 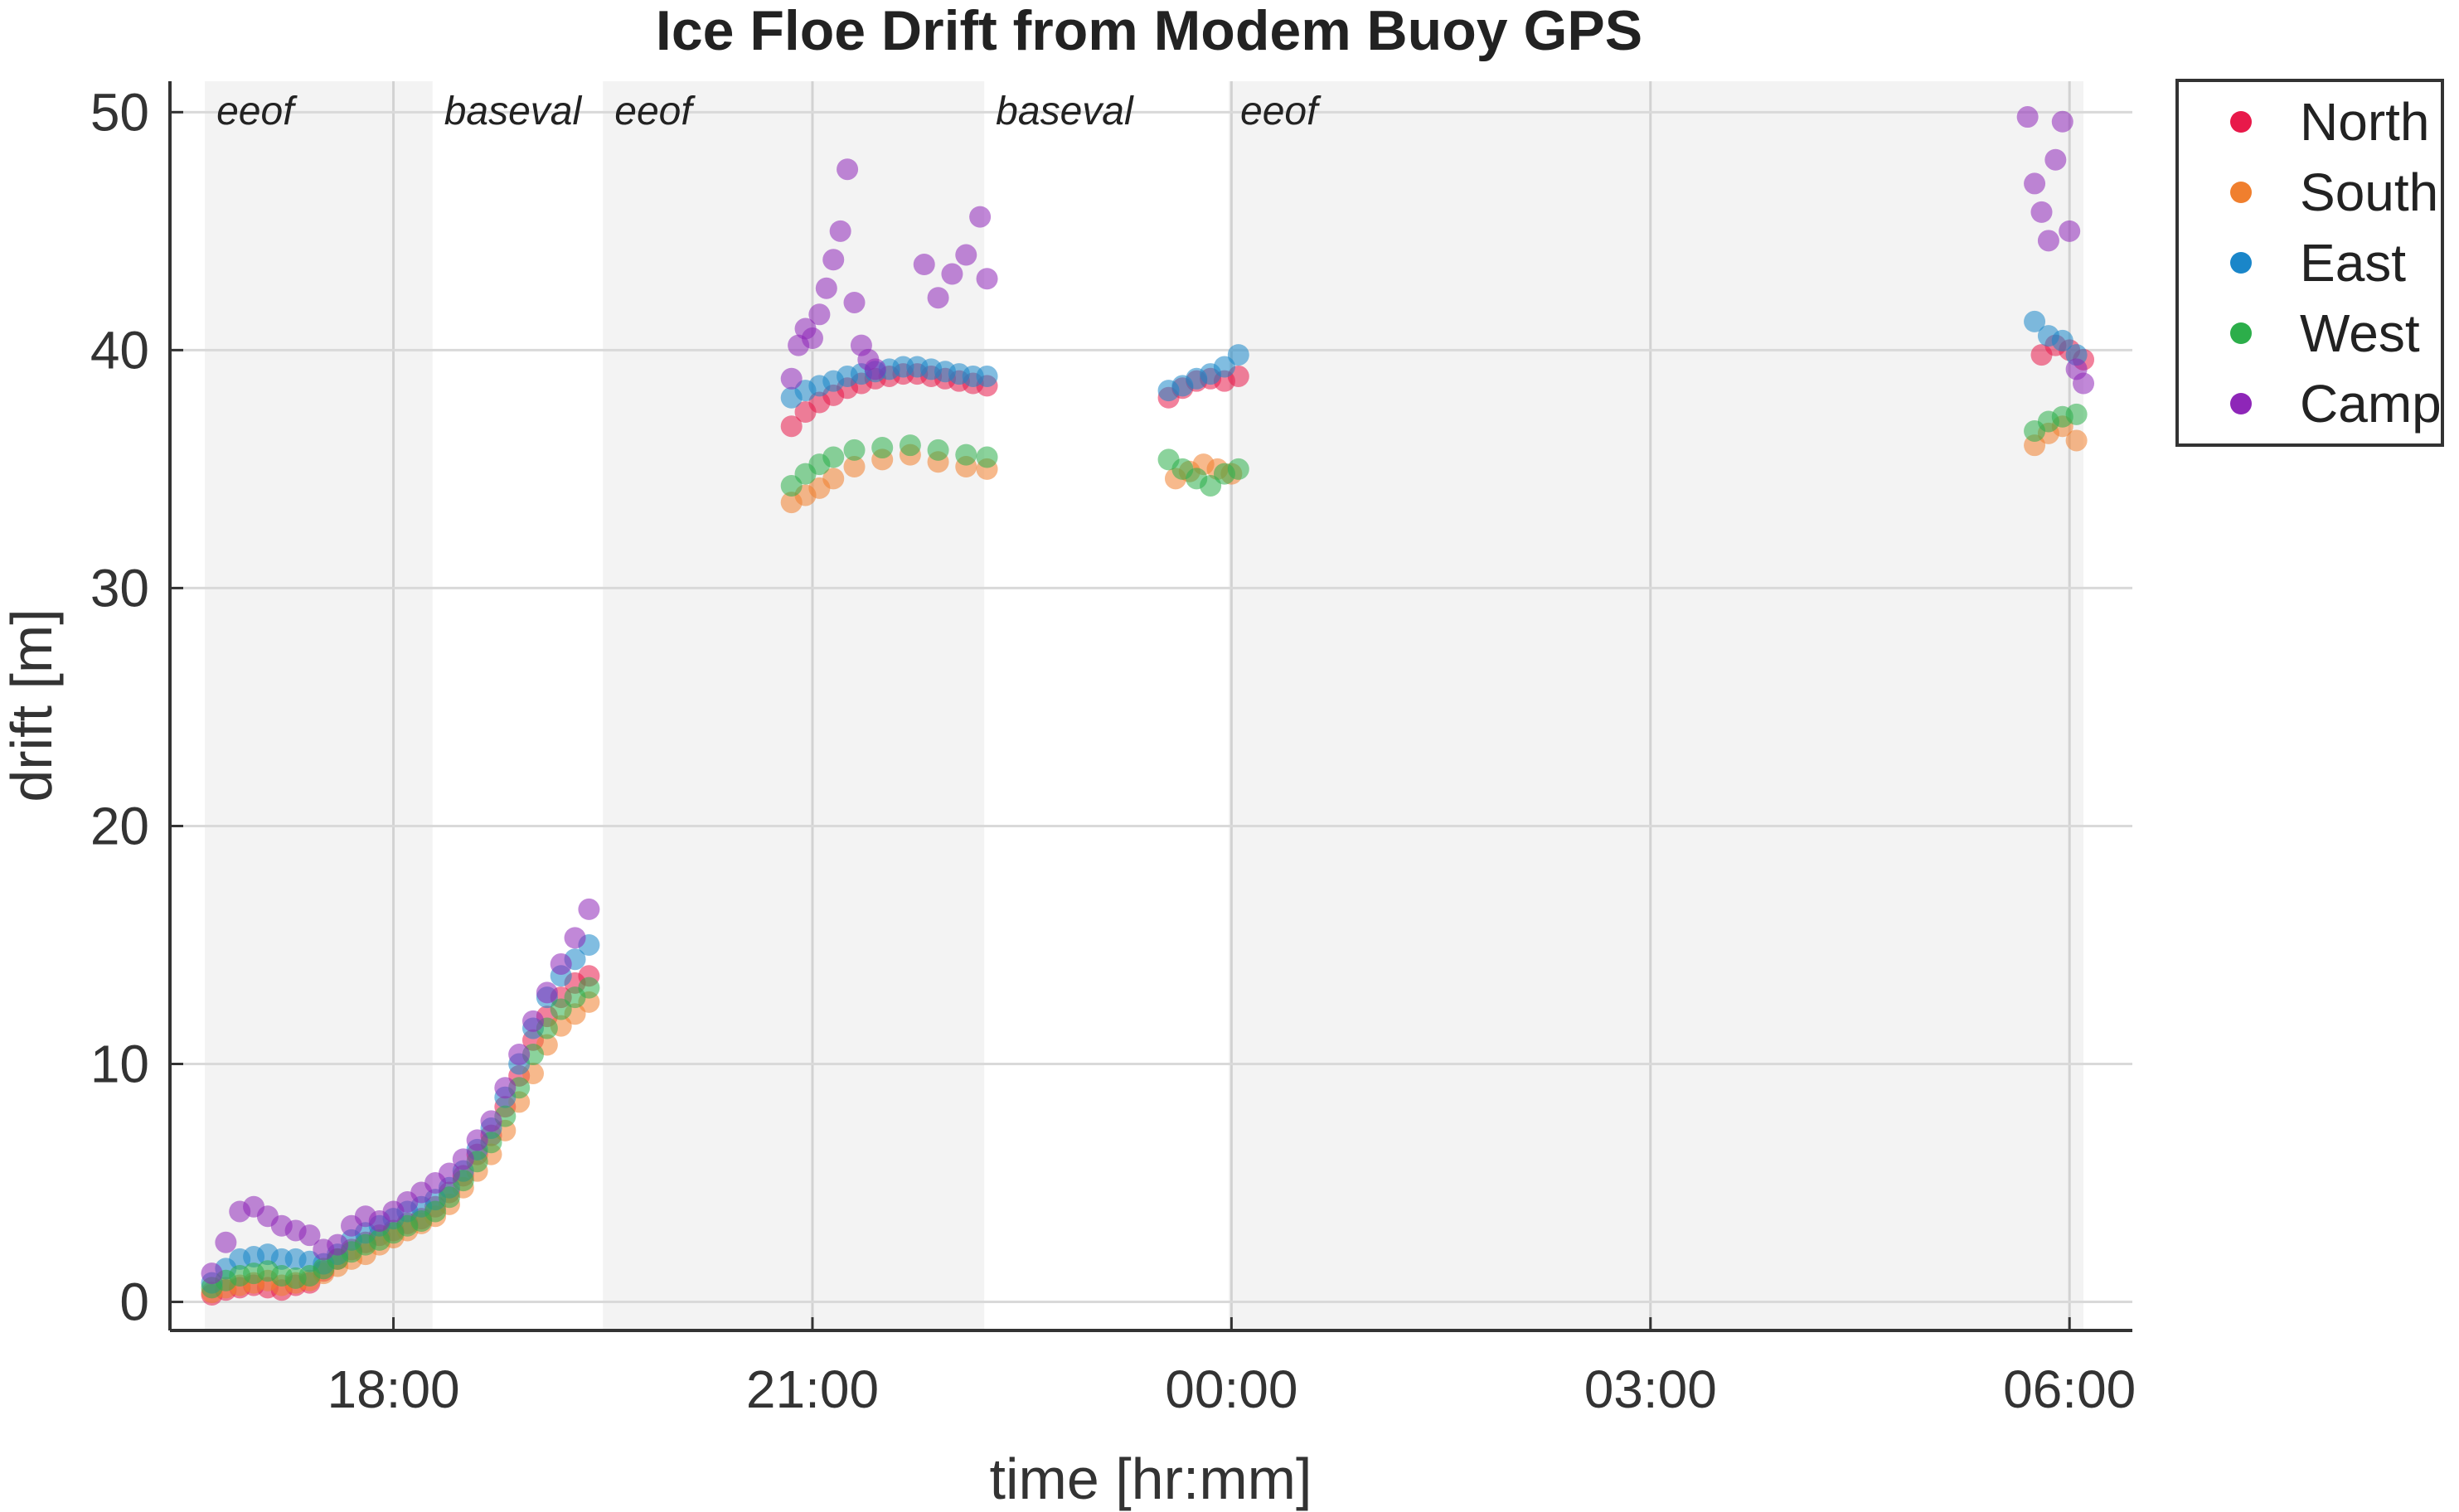 I want to click on y-axis-label: drift [m], so click(x=32, y=705).